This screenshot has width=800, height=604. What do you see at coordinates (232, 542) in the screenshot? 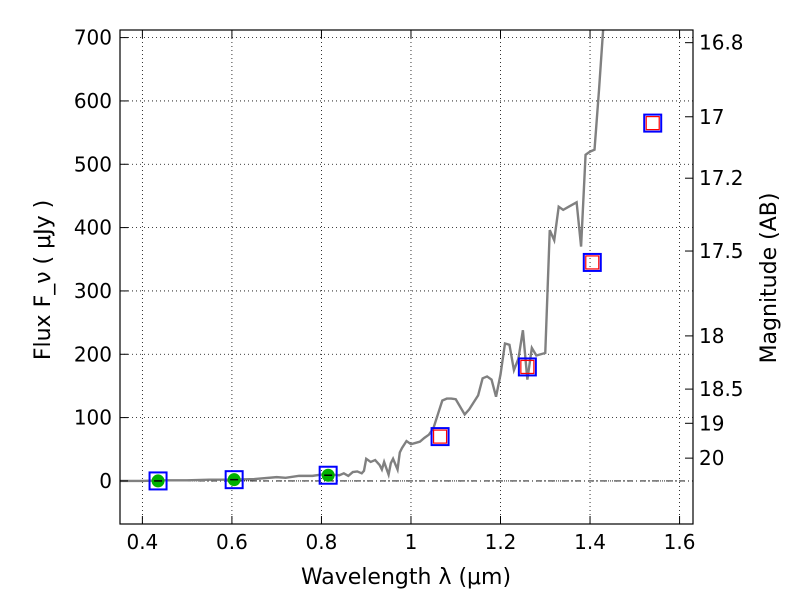
I see `x-tick-label: 0.6` at bounding box center [232, 542].